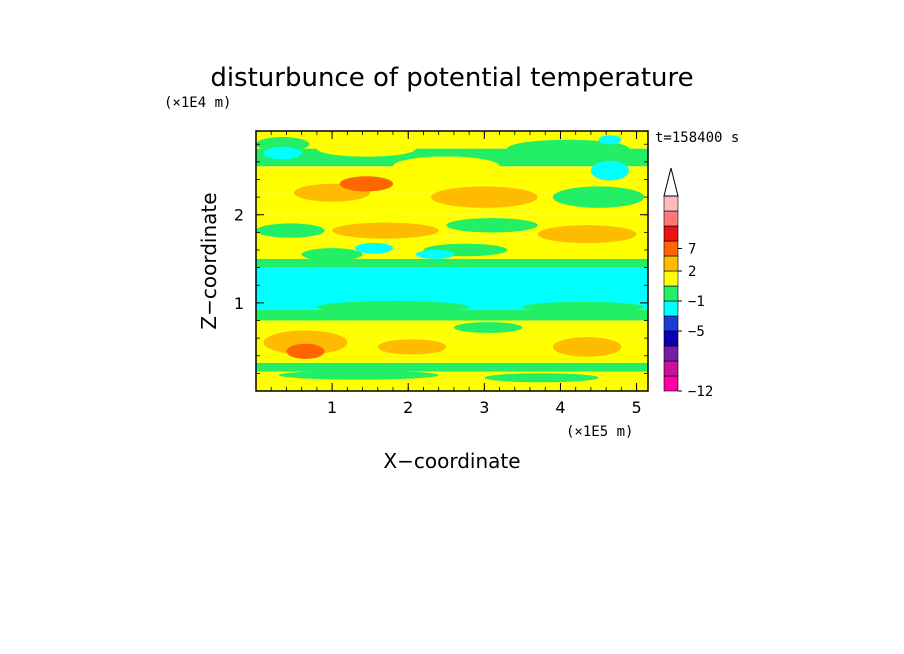 Image resolution: width=904 pixels, height=654 pixels. I want to click on colorbar: 7 2 −1 −5 −12, so click(688, 283).